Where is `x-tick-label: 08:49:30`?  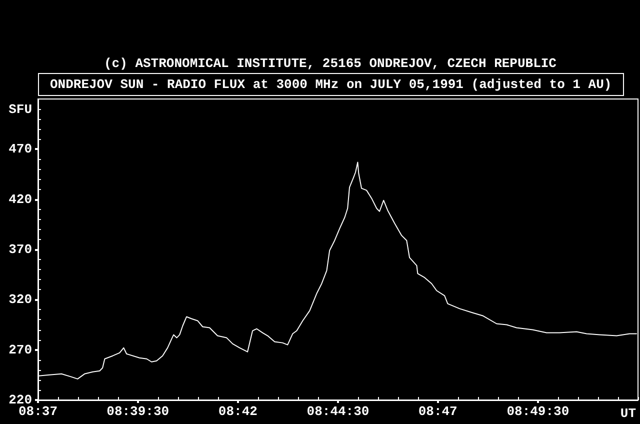 x-tick-label: 08:49:30 is located at coordinates (538, 411).